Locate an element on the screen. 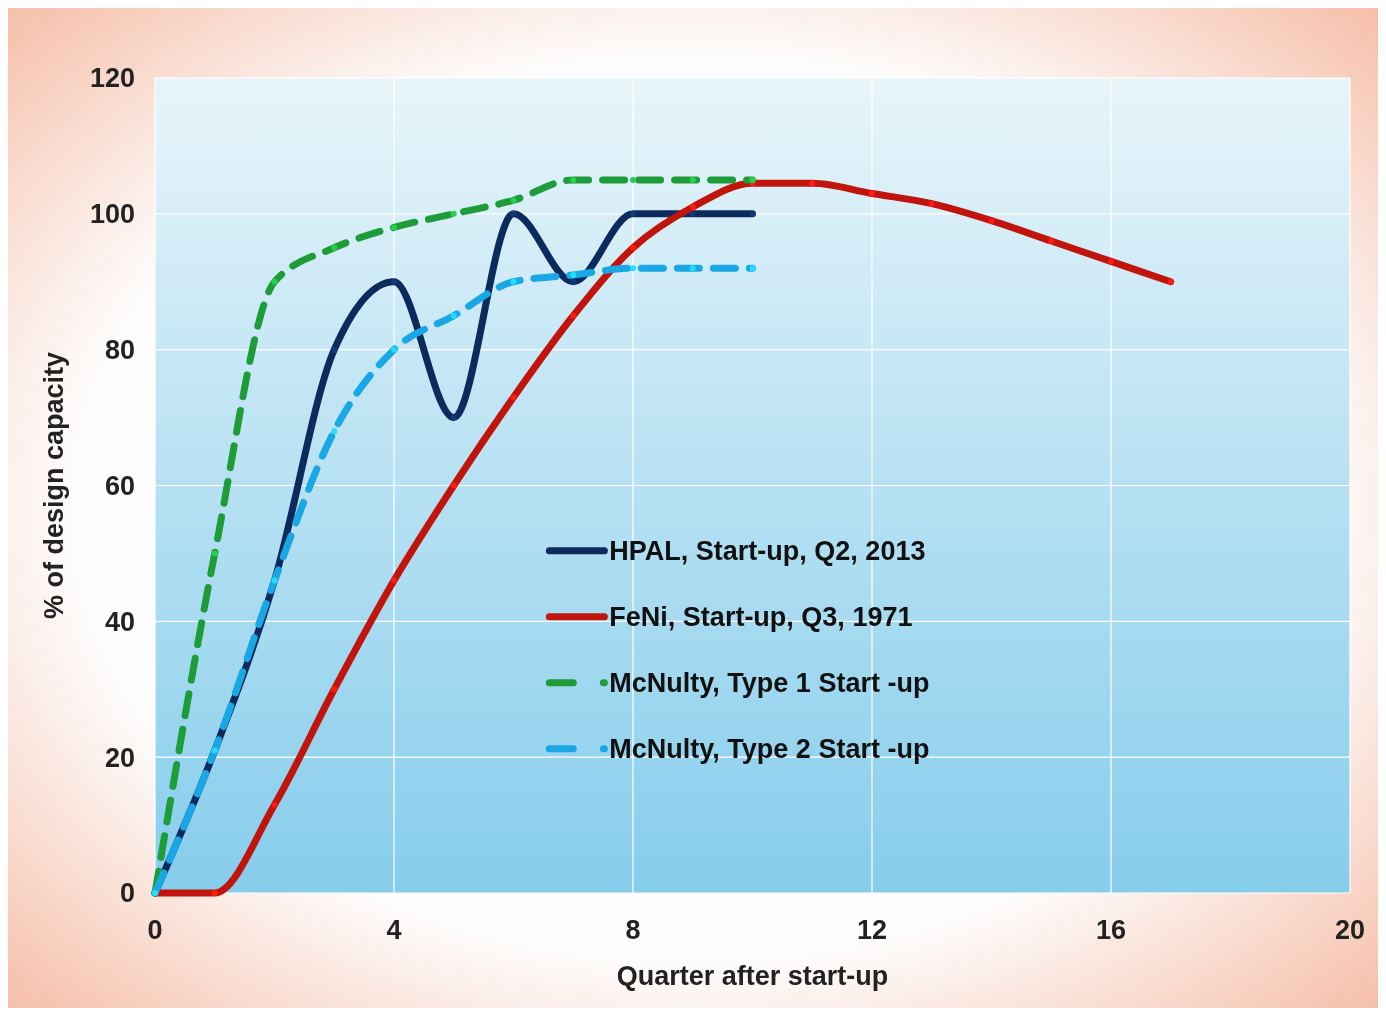  x-tick-label: 8 is located at coordinates (633, 930).